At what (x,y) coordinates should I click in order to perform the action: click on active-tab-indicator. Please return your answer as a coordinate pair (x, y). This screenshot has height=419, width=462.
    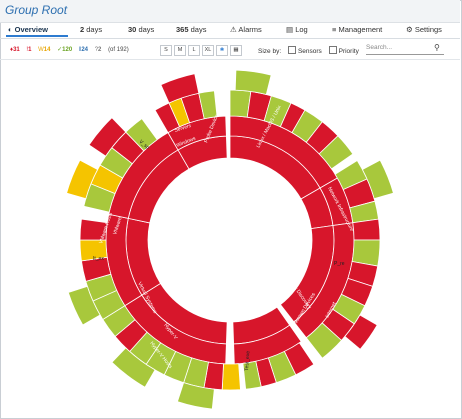
    Looking at the image, I should click on (37, 36).